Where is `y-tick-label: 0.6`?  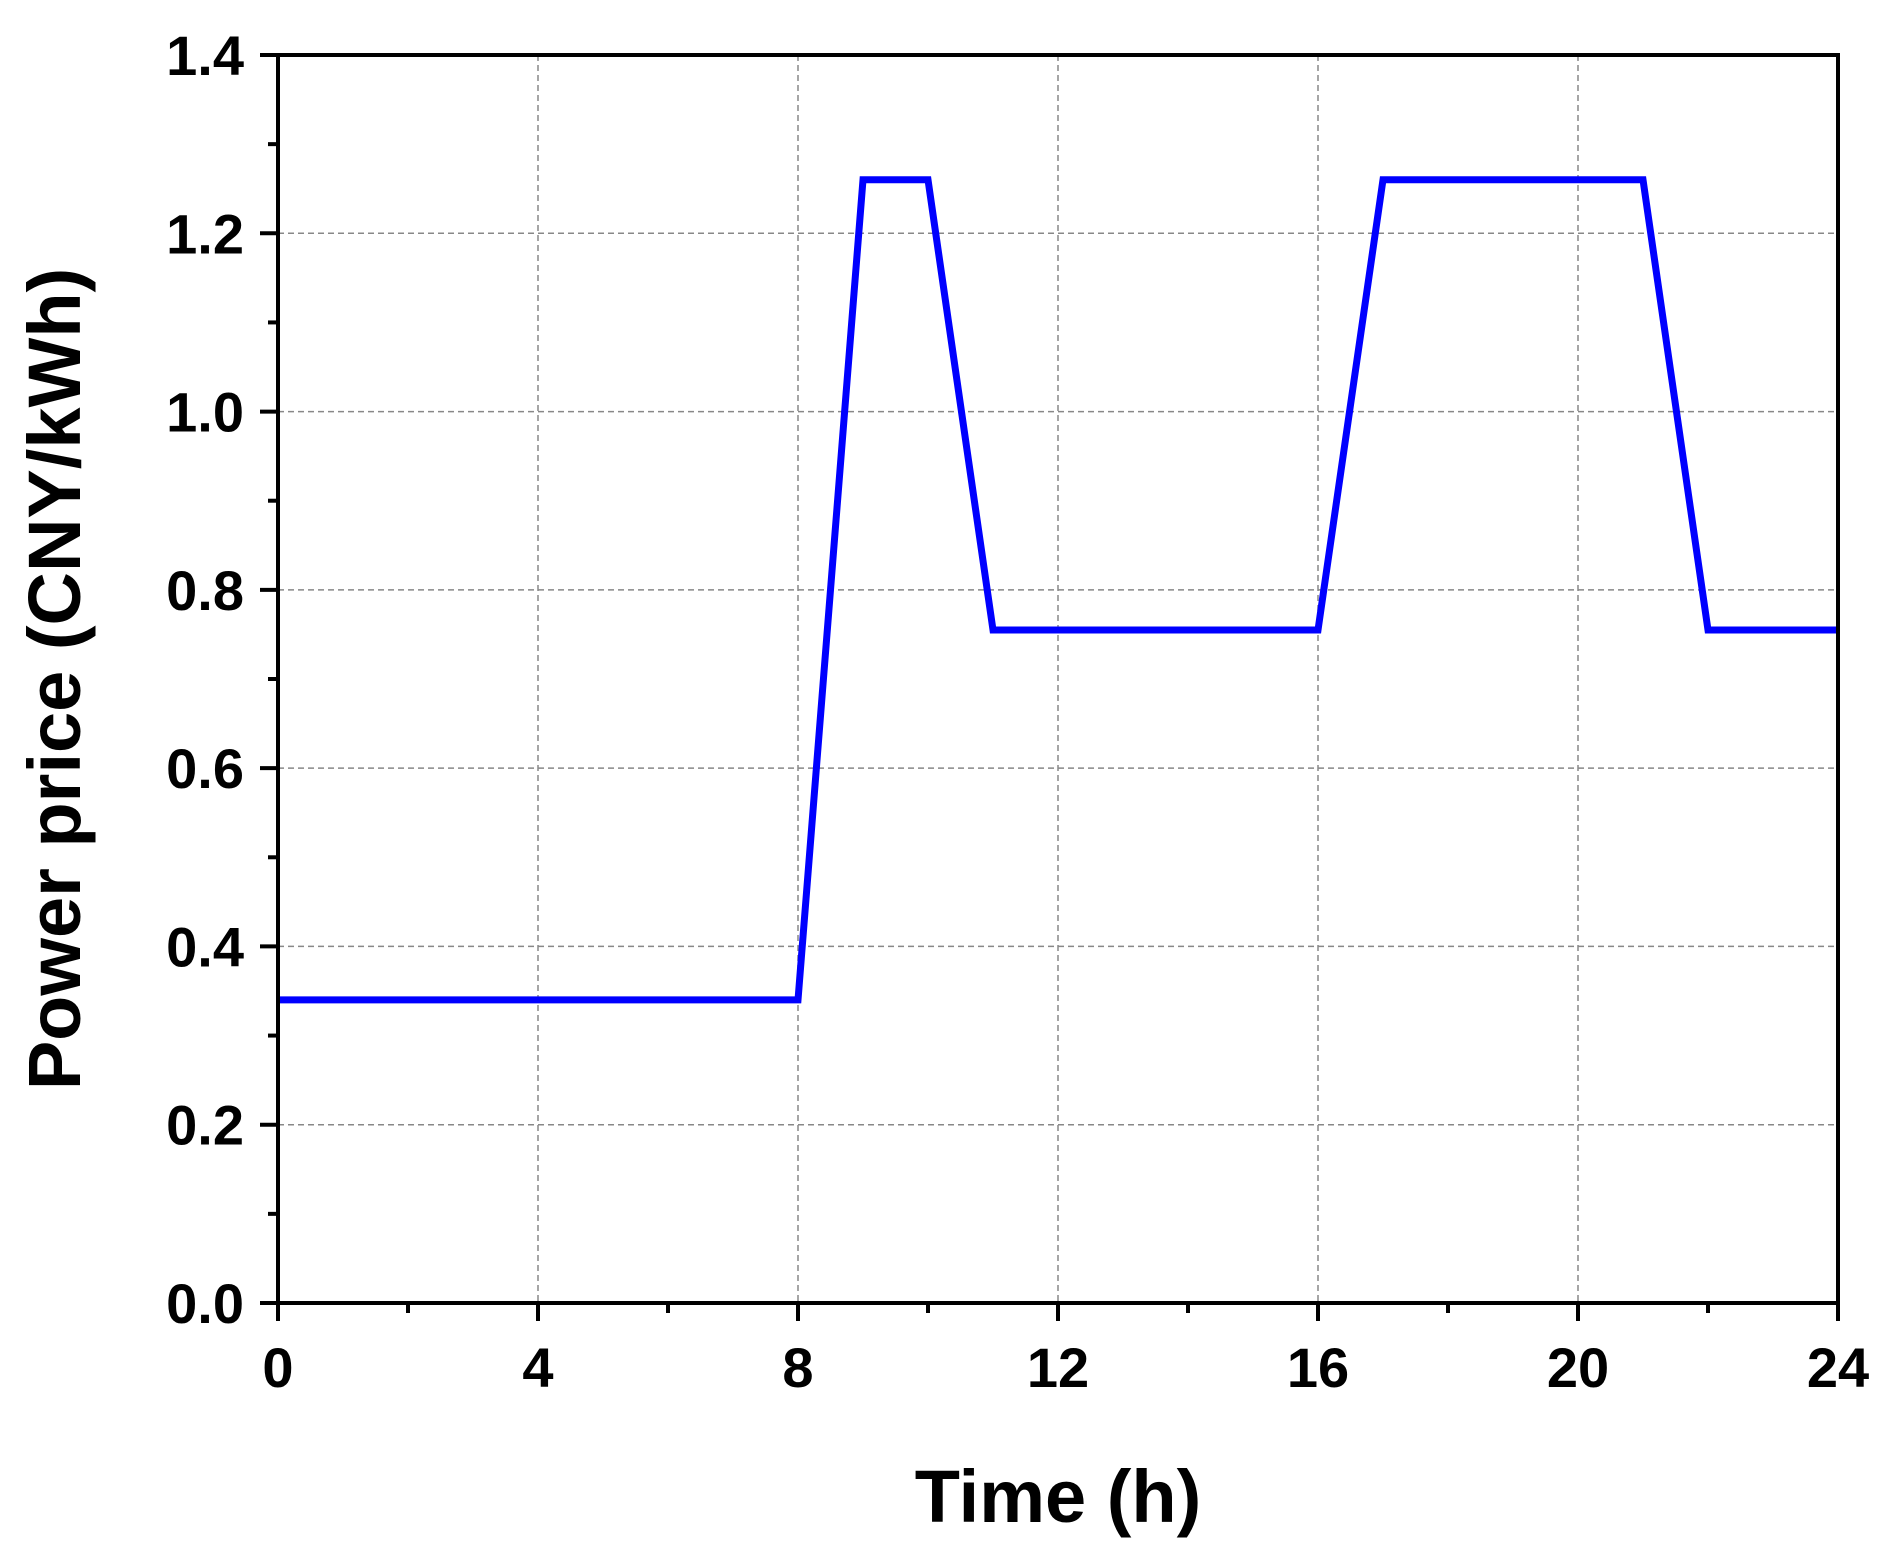 y-tick-label: 0.6 is located at coordinates (205, 768).